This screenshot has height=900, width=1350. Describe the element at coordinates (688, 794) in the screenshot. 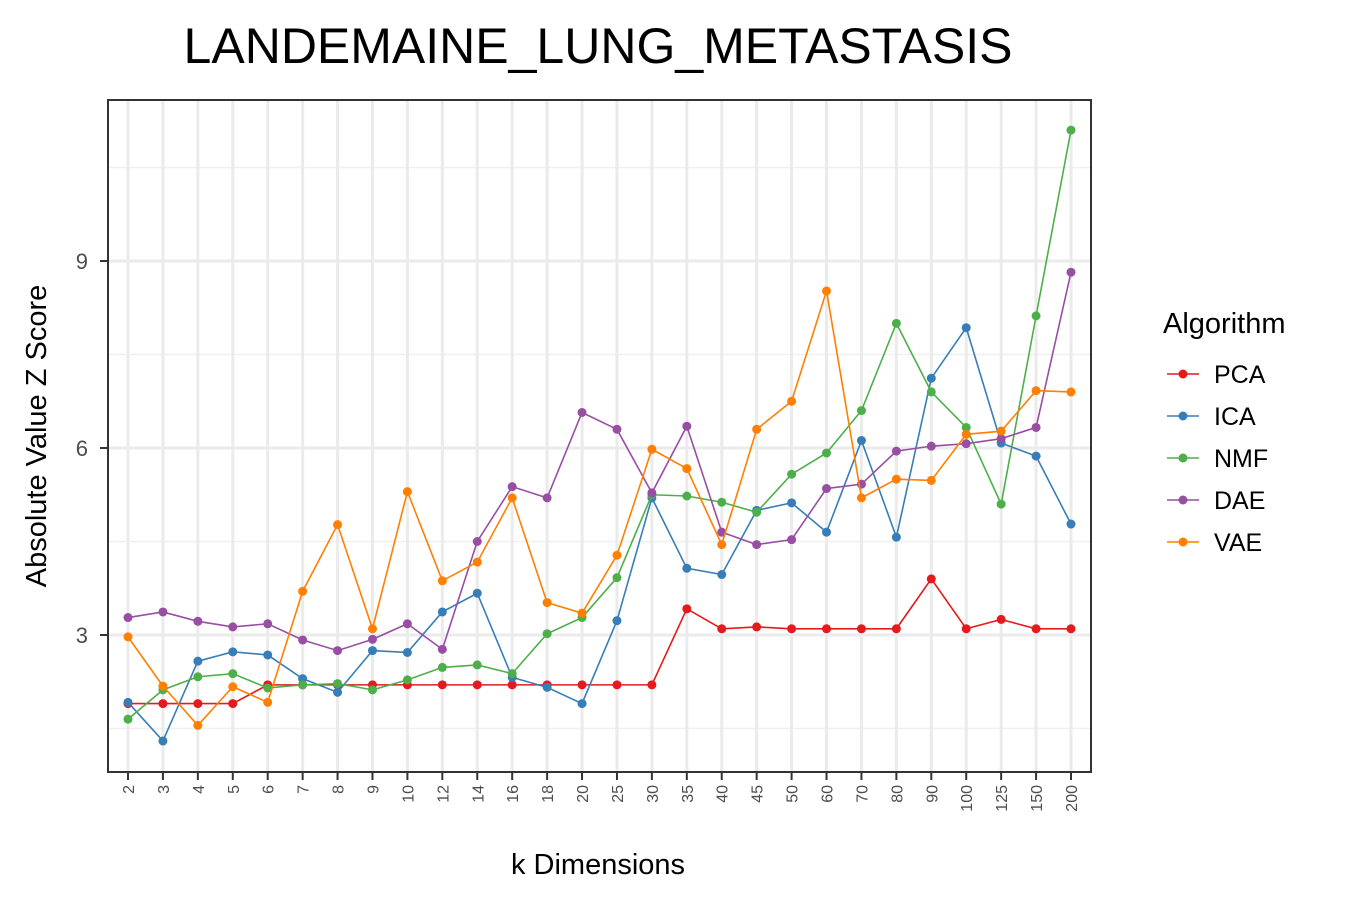

I see `x-tick-label: 35` at that location.